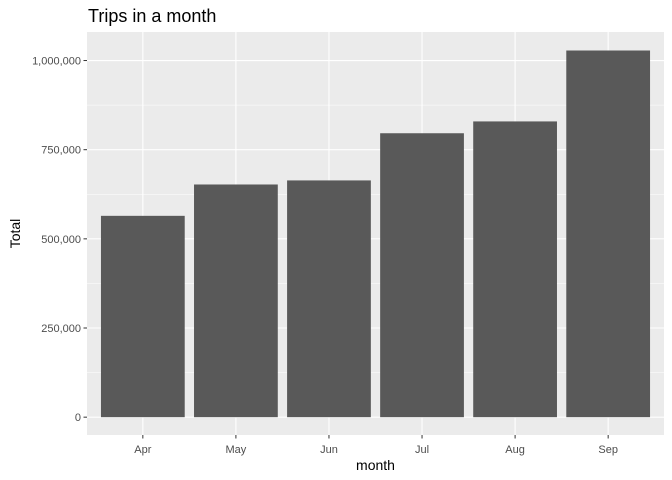  Describe the element at coordinates (56, 62) in the screenshot. I see `y-tick-label: 1,000,000` at that location.